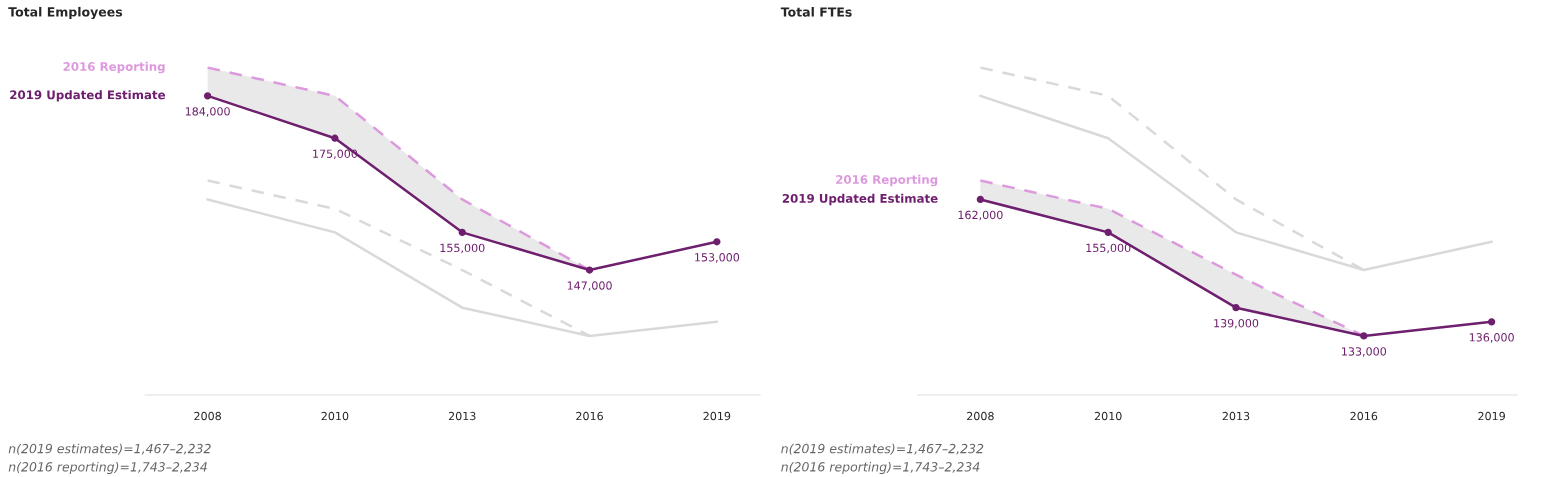 This screenshot has height=477, width=1545. Describe the element at coordinates (589, 286) in the screenshot. I see `data-label: 147,000` at that location.